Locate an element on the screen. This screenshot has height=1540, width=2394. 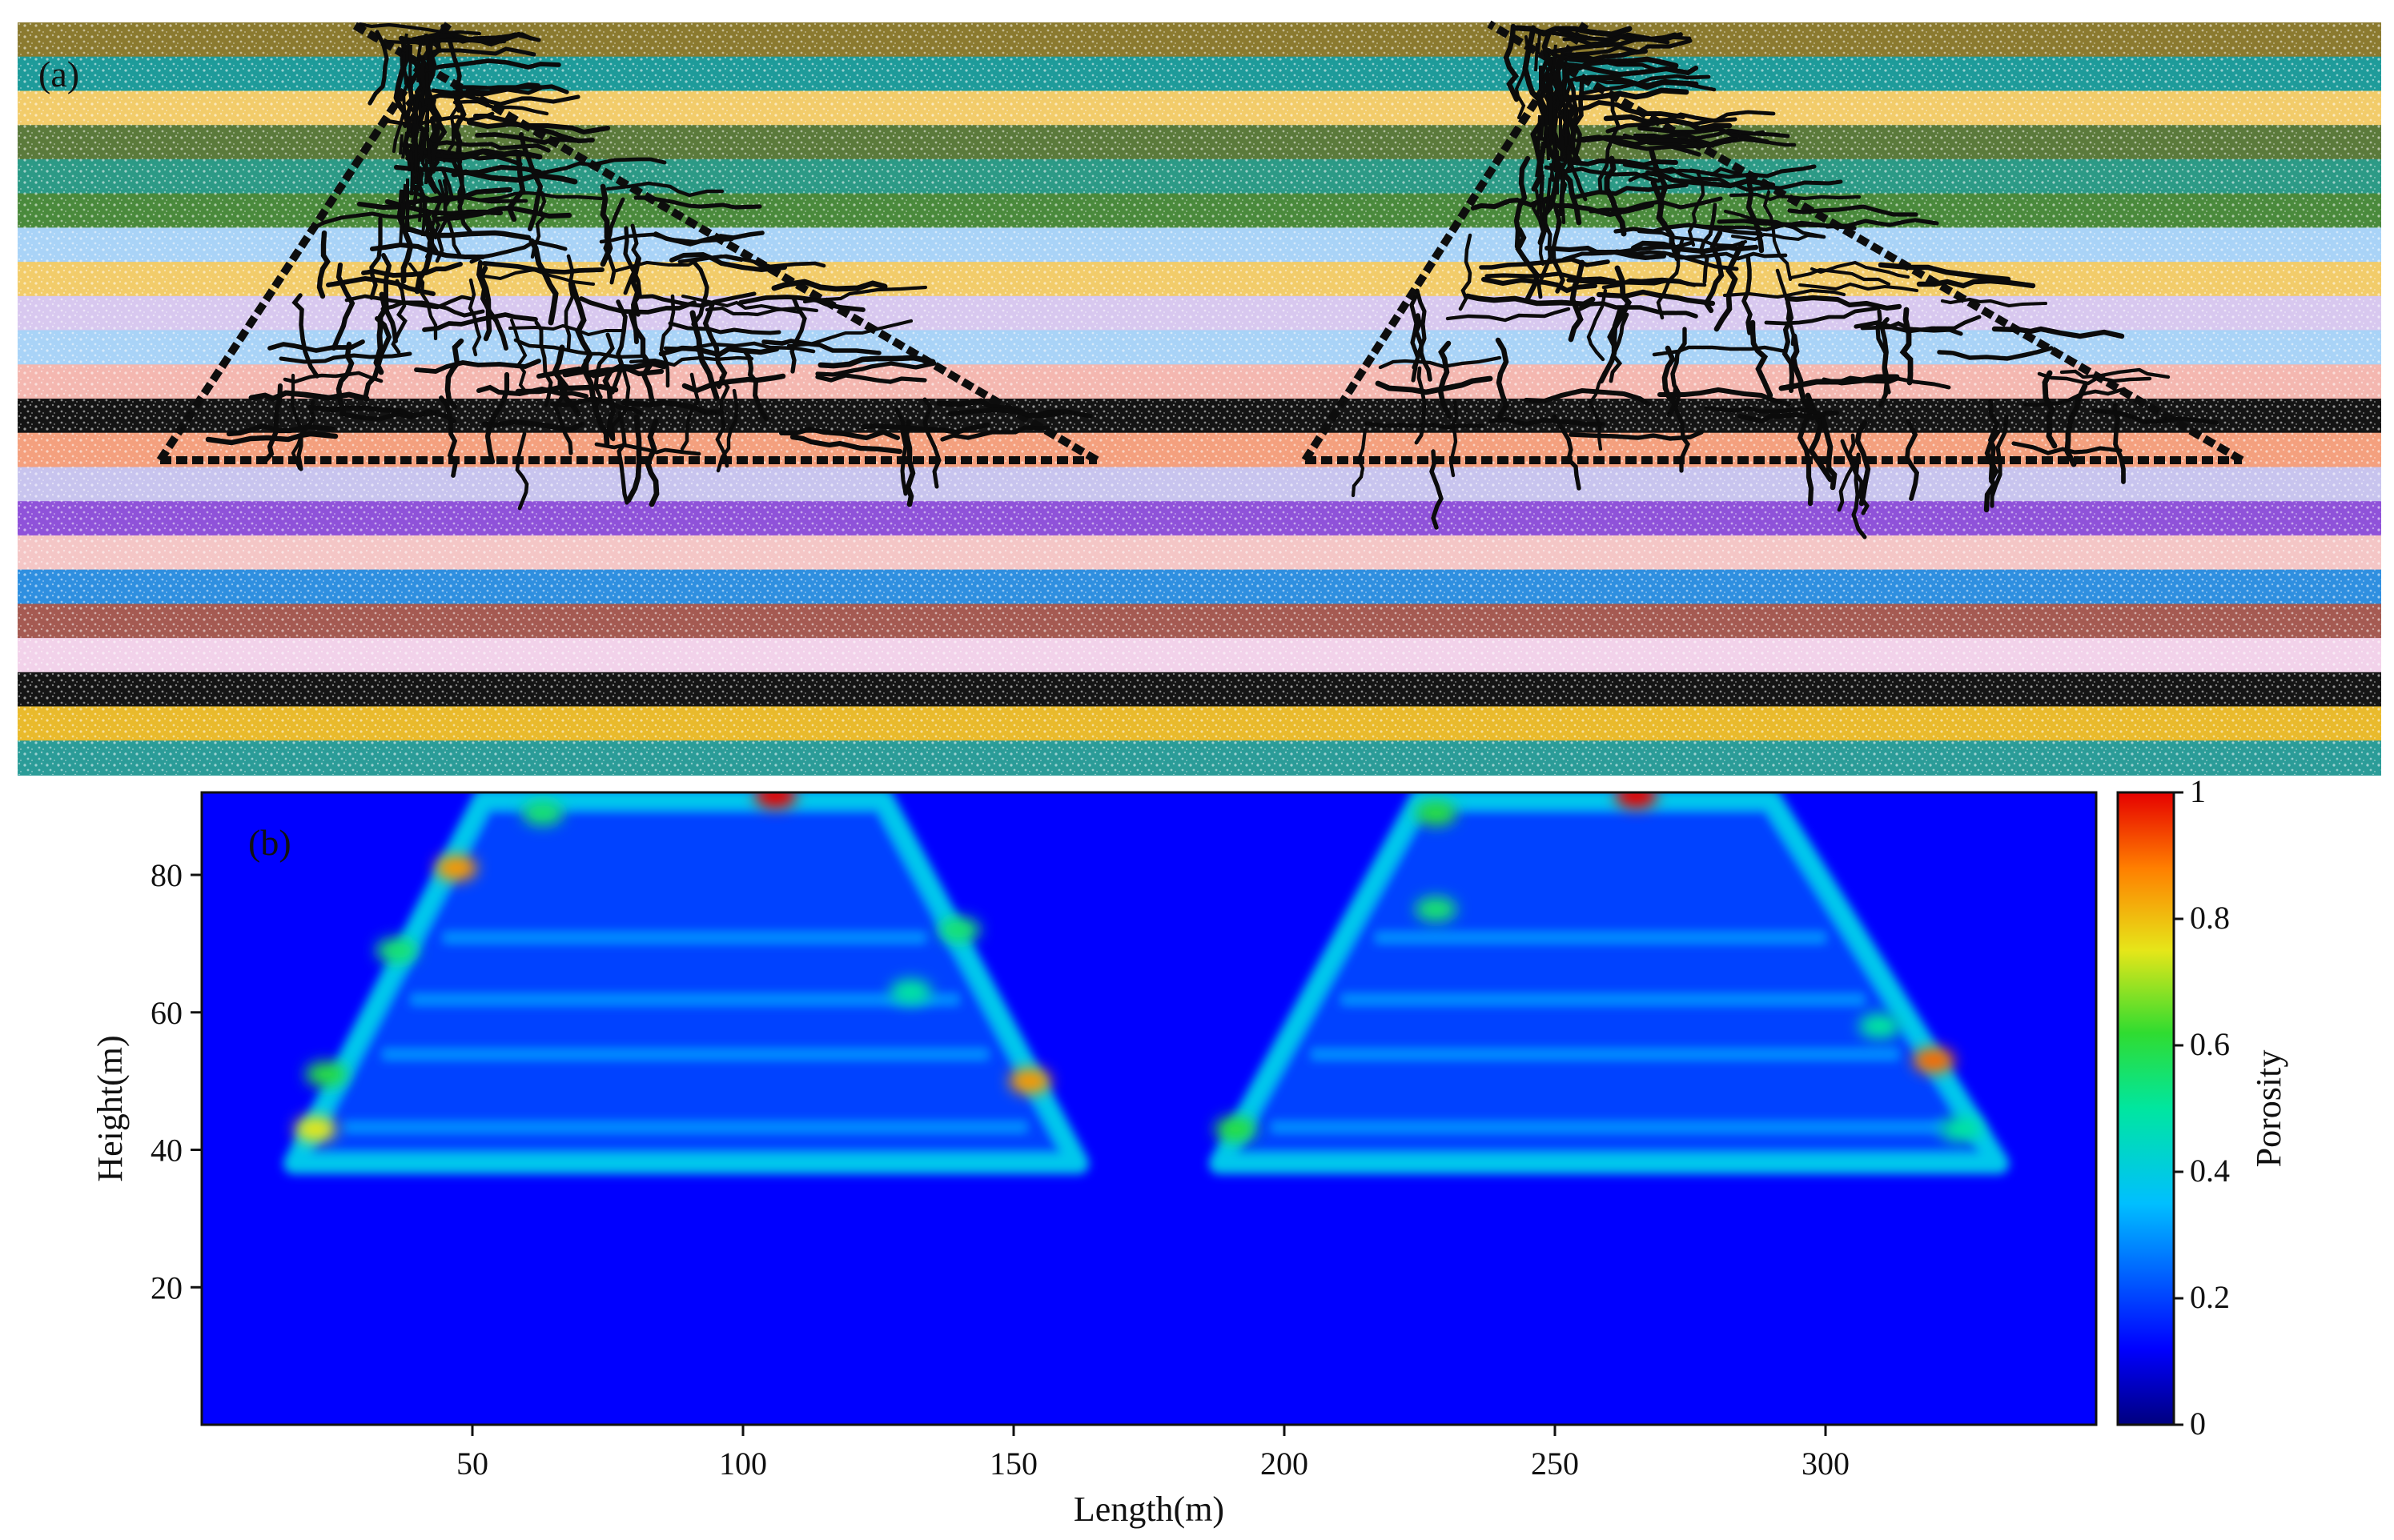
x-tick-label: 50 is located at coordinates (472, 1464).